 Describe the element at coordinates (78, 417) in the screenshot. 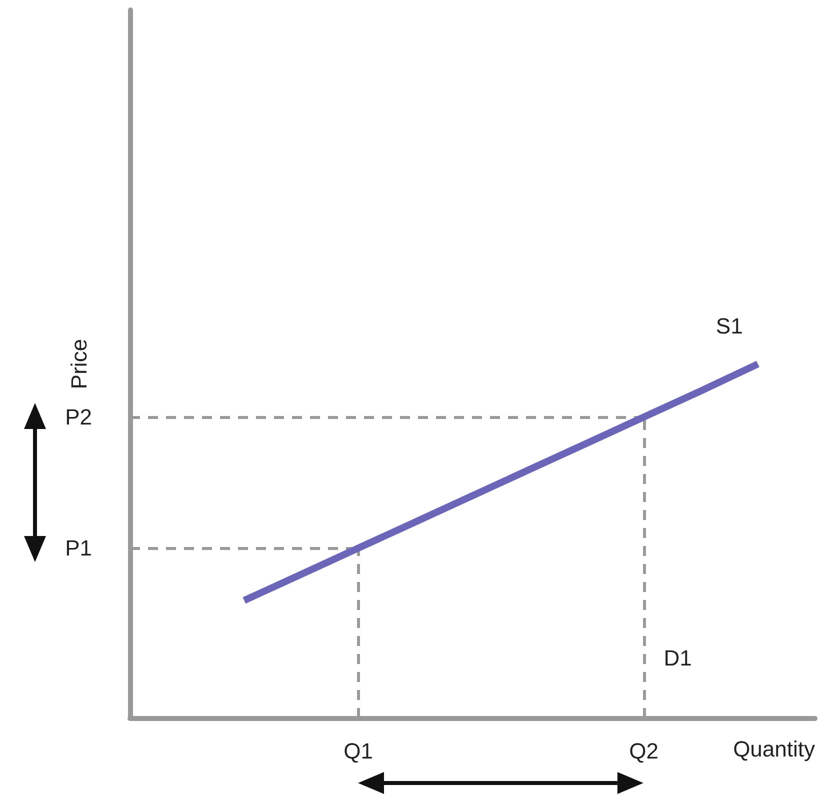

I see `ref-line-label: P2` at that location.